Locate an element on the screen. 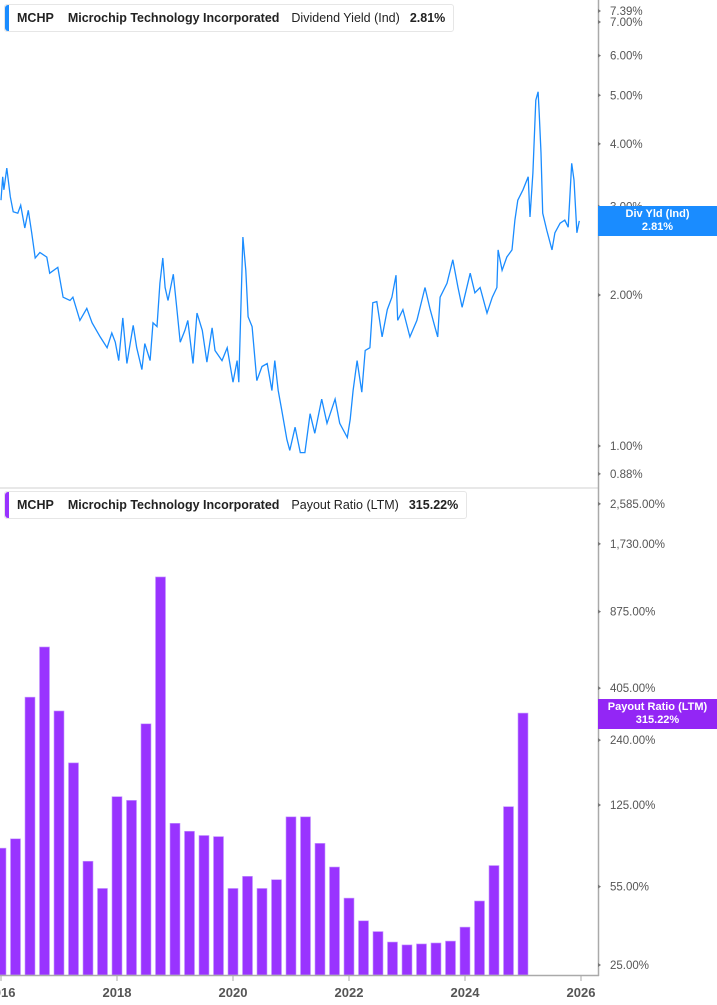 Image resolution: width=717 pixels, height=1005 pixels. legend-value: 2.81% is located at coordinates (427, 18).